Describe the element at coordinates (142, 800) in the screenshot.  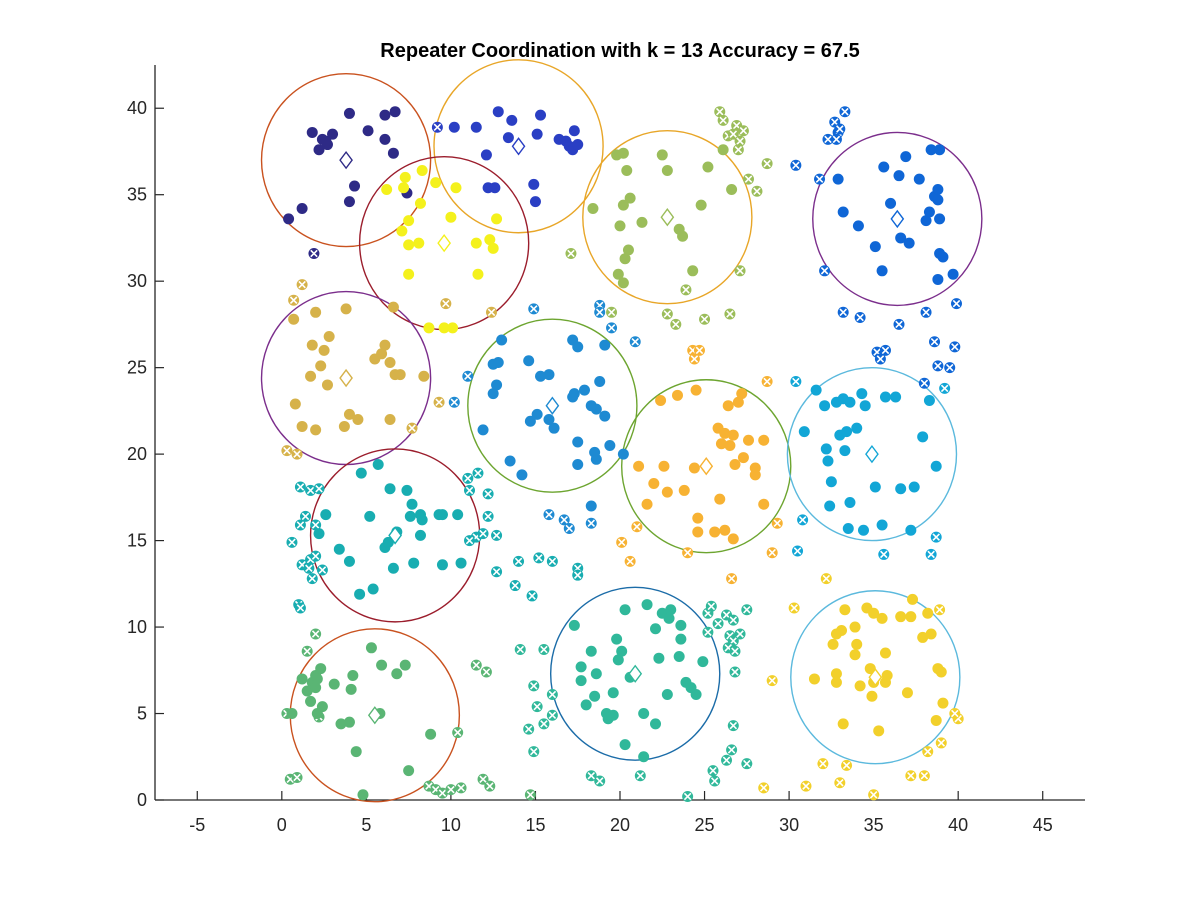
I see `y-tick-label: 0` at that location.